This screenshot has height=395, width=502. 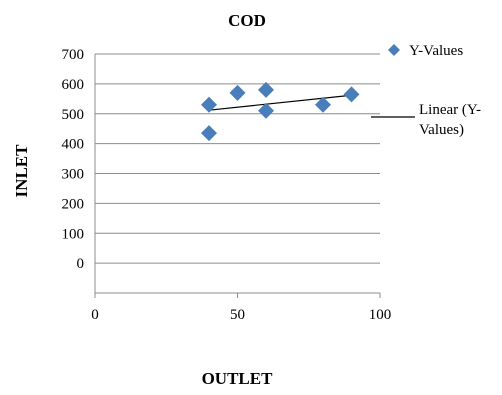 I want to click on y-tick-label: 100, so click(x=73, y=234).